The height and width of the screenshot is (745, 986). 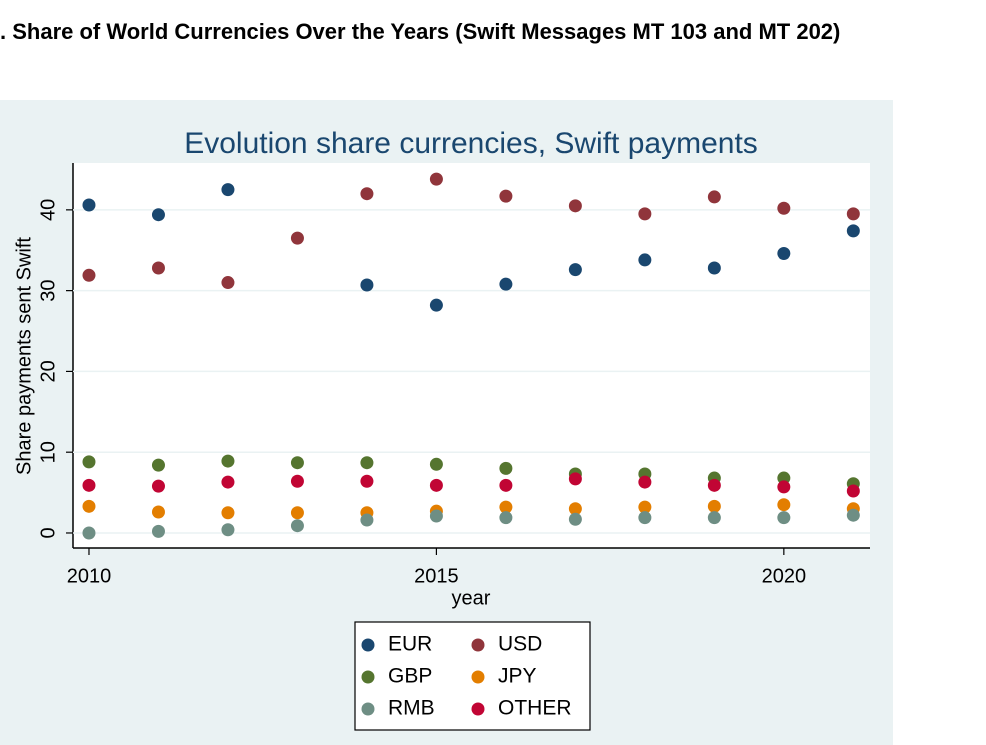 What do you see at coordinates (471, 598) in the screenshot?
I see `x-axis-label: year` at bounding box center [471, 598].